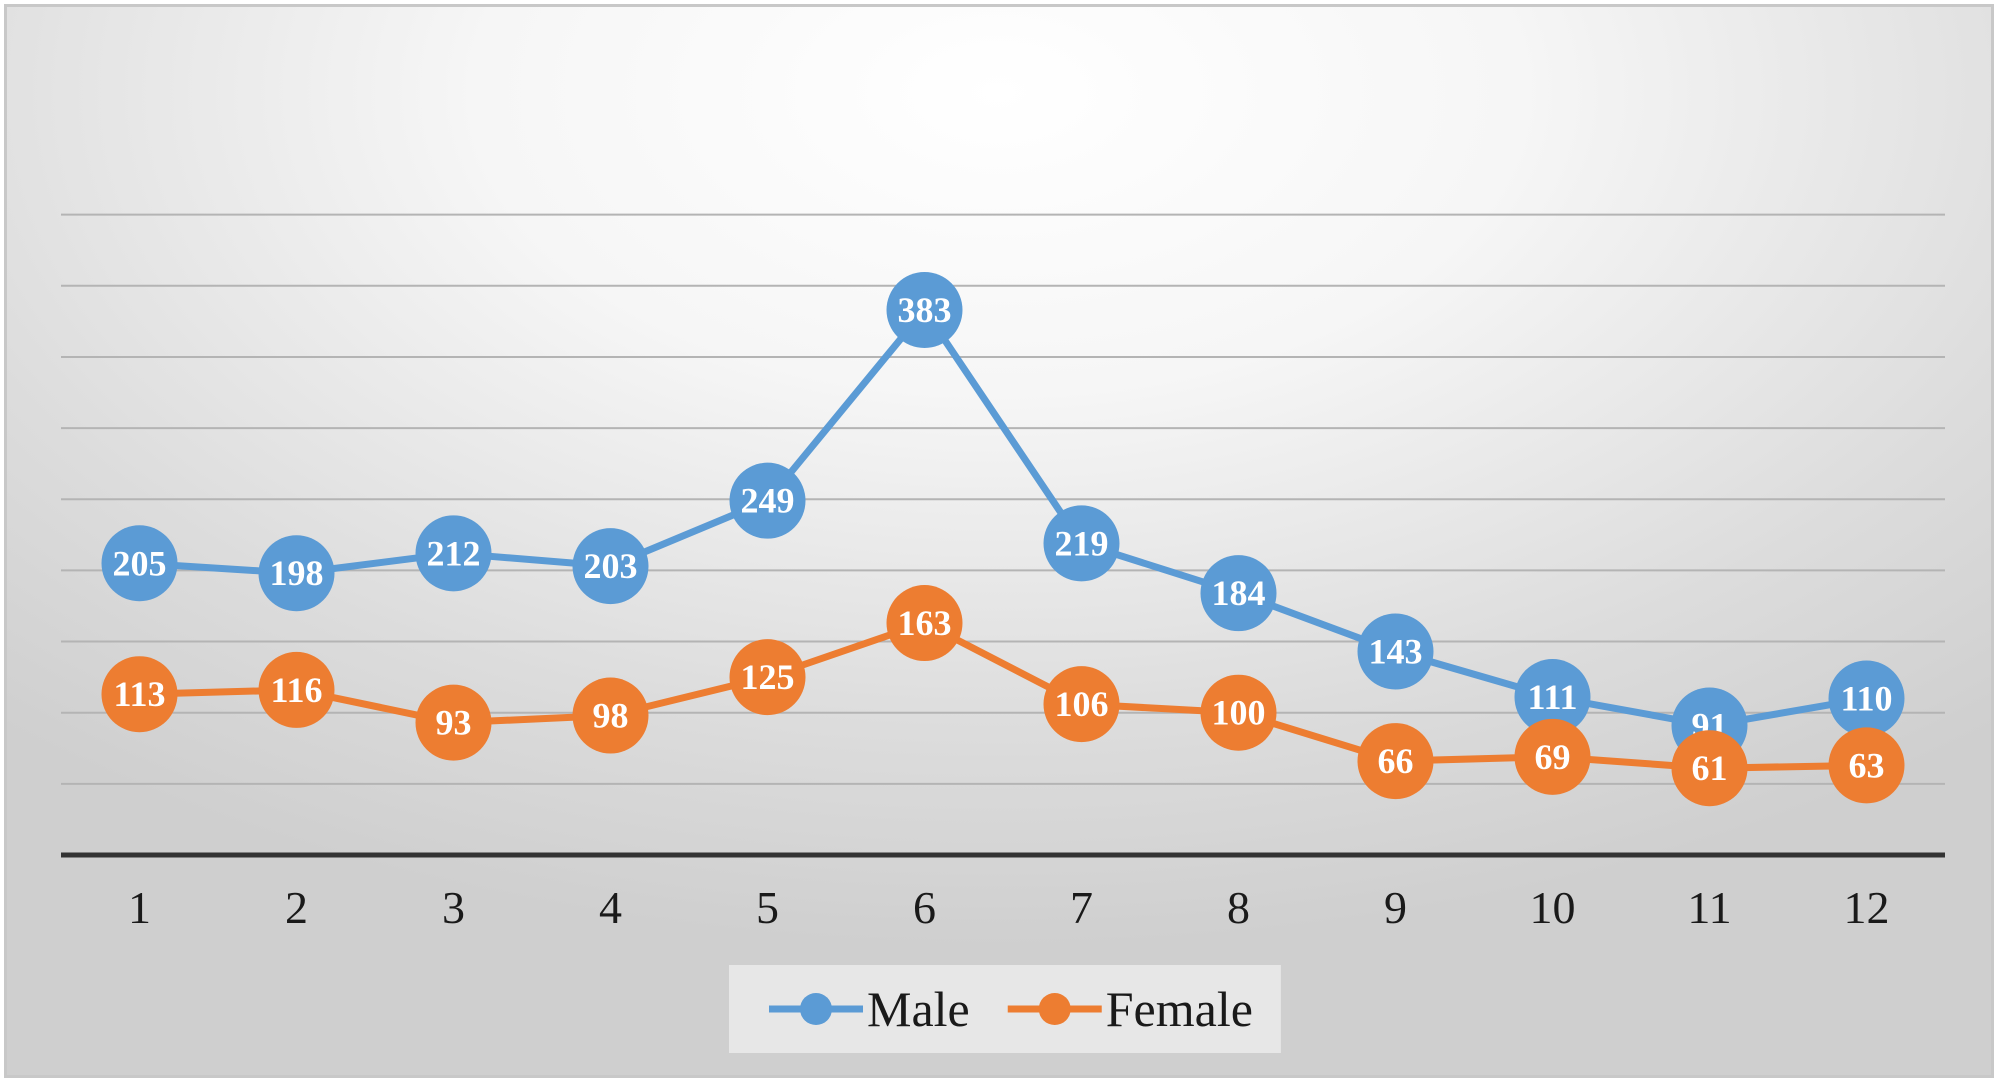 The height and width of the screenshot is (1086, 2000). I want to click on data-label-male: 205, so click(140, 563).